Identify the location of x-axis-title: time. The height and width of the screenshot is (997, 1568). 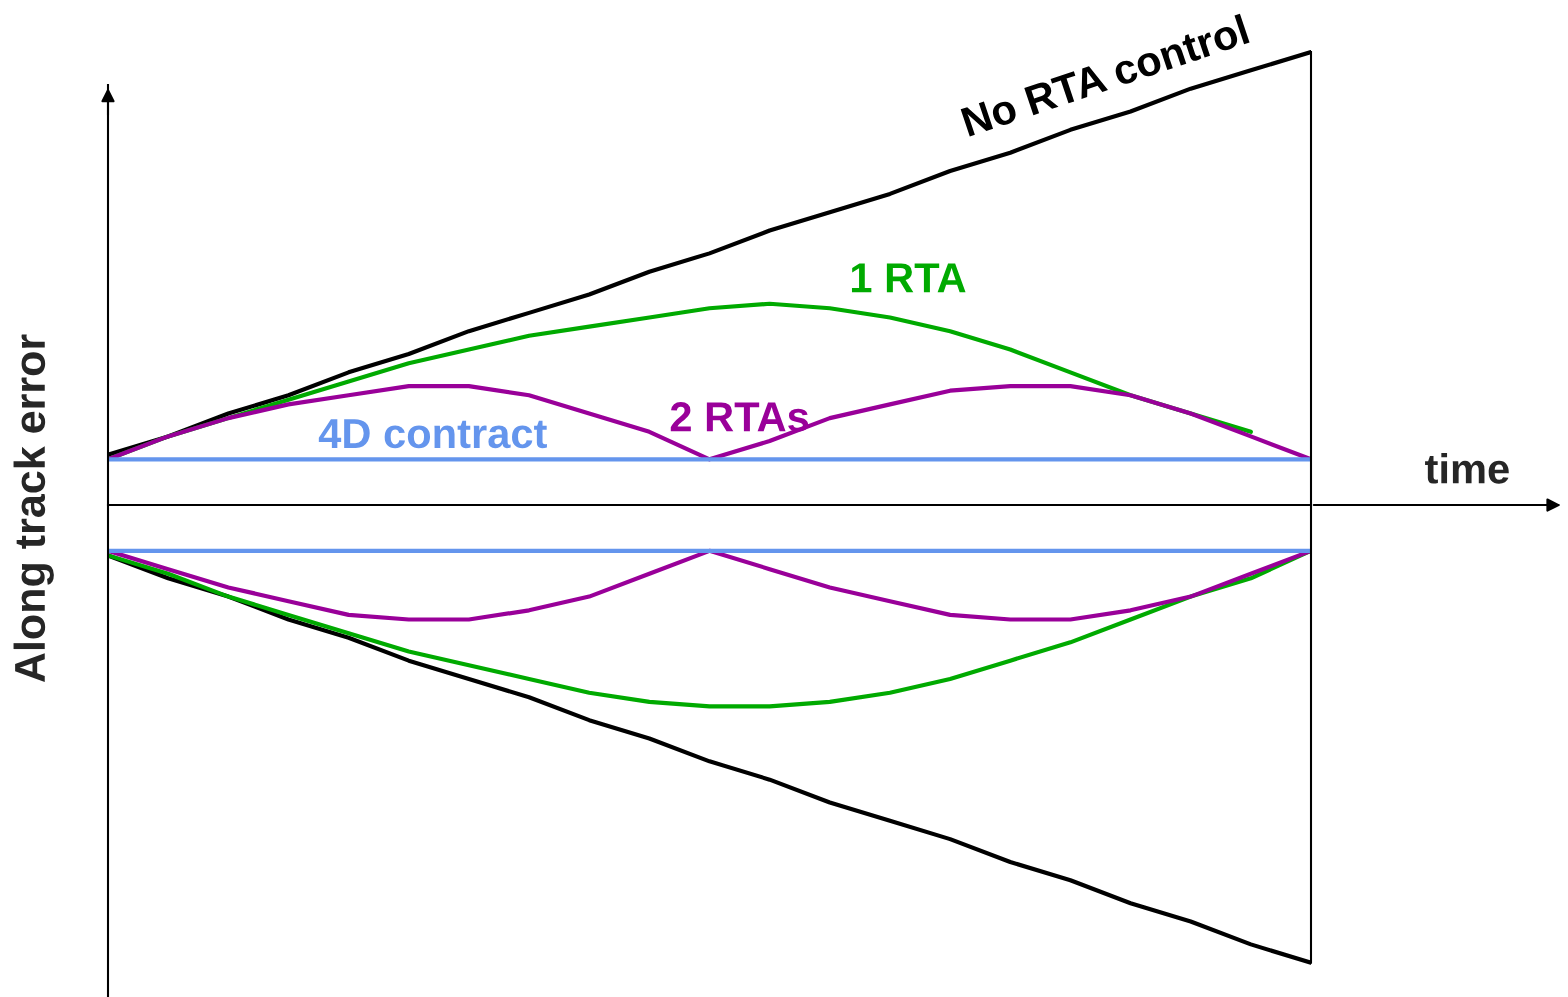
(1467, 468).